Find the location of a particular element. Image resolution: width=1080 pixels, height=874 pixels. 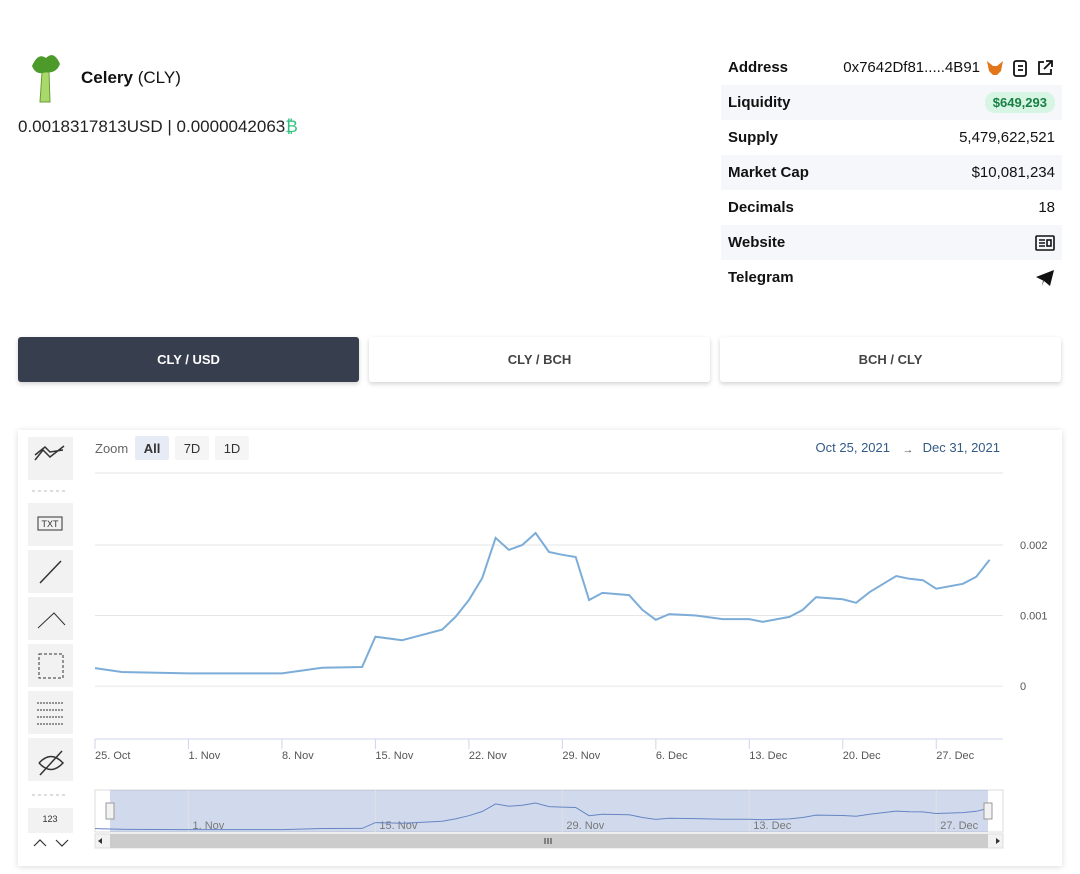

token-price: 0.0018317813USD | 0.0000042063₿ is located at coordinates (158, 127).